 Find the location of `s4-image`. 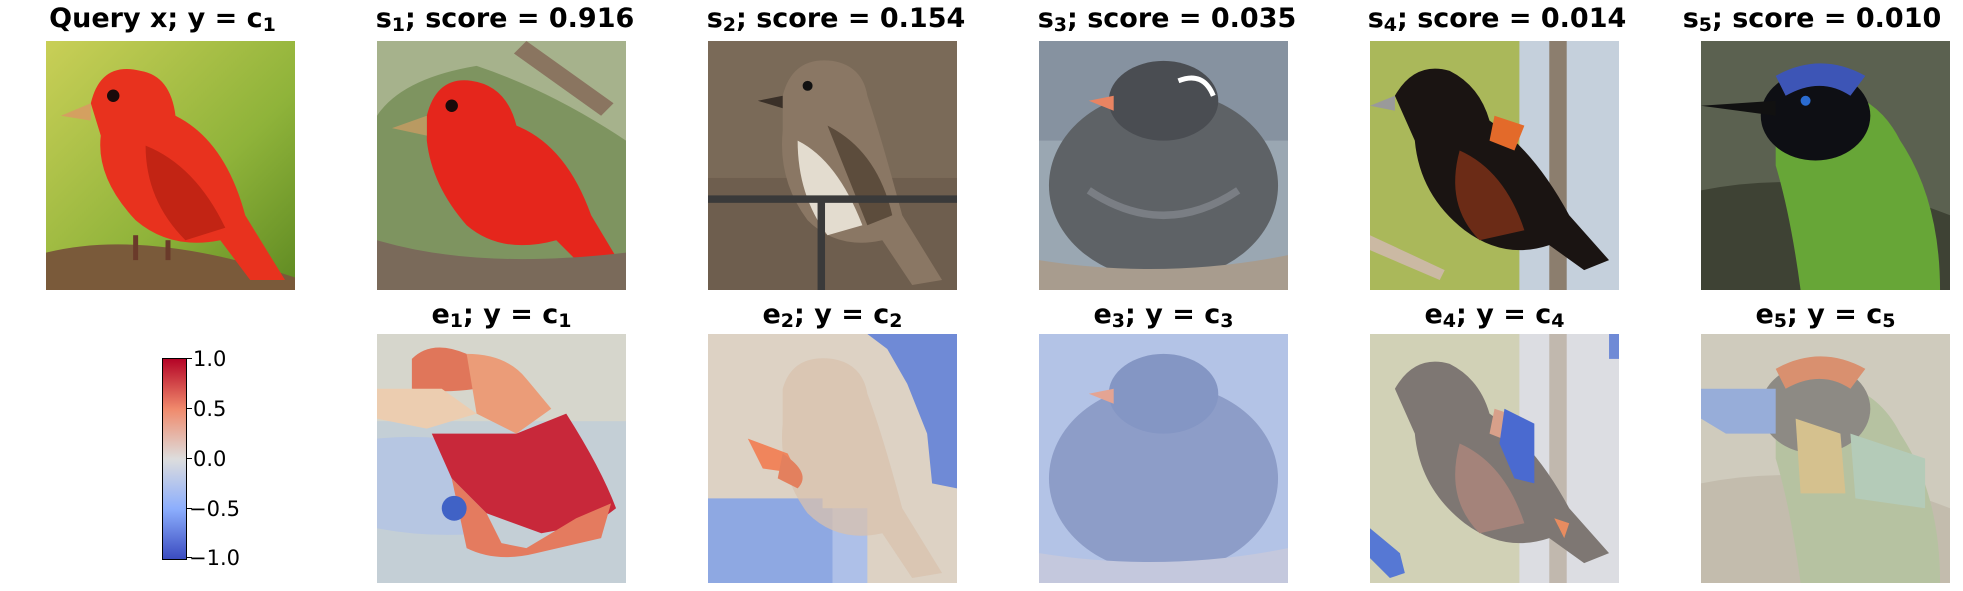

s4-image is located at coordinates (1494, 165).